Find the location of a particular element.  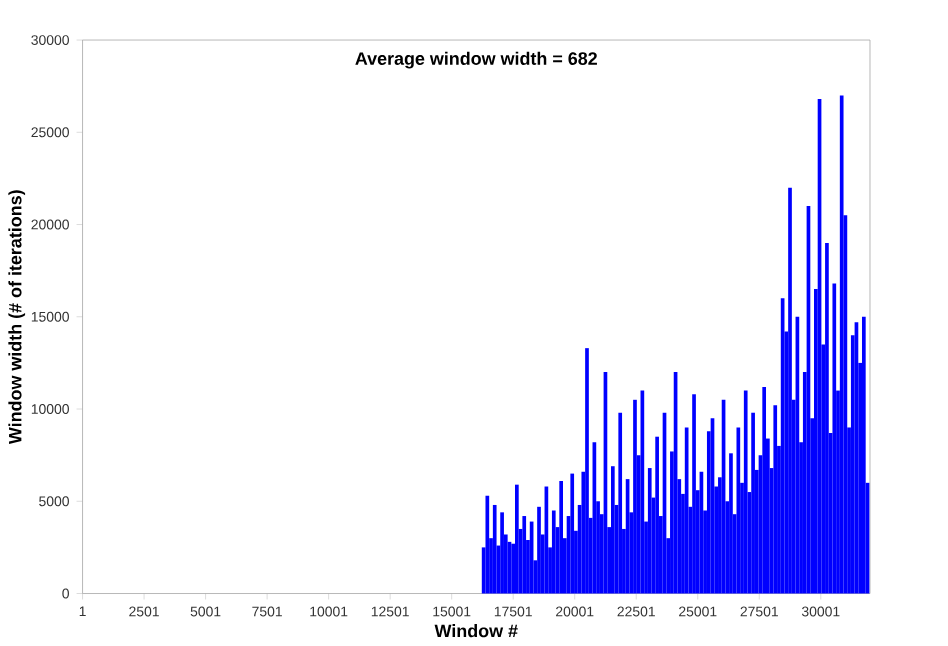

y-axis-title: Window width (# of iterations) is located at coordinates (17, 317).